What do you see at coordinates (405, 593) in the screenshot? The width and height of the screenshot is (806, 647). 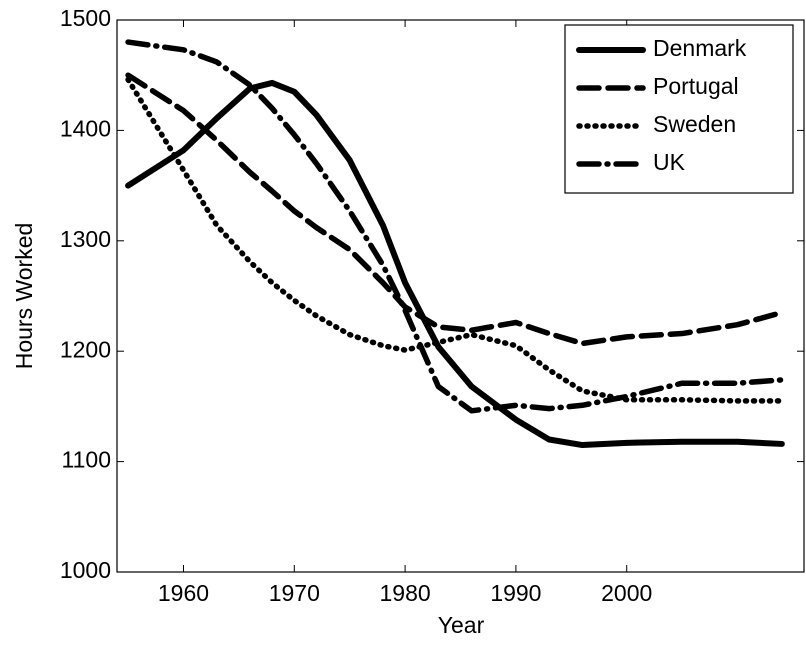 I see `x-tick-label: 1980` at bounding box center [405, 593].